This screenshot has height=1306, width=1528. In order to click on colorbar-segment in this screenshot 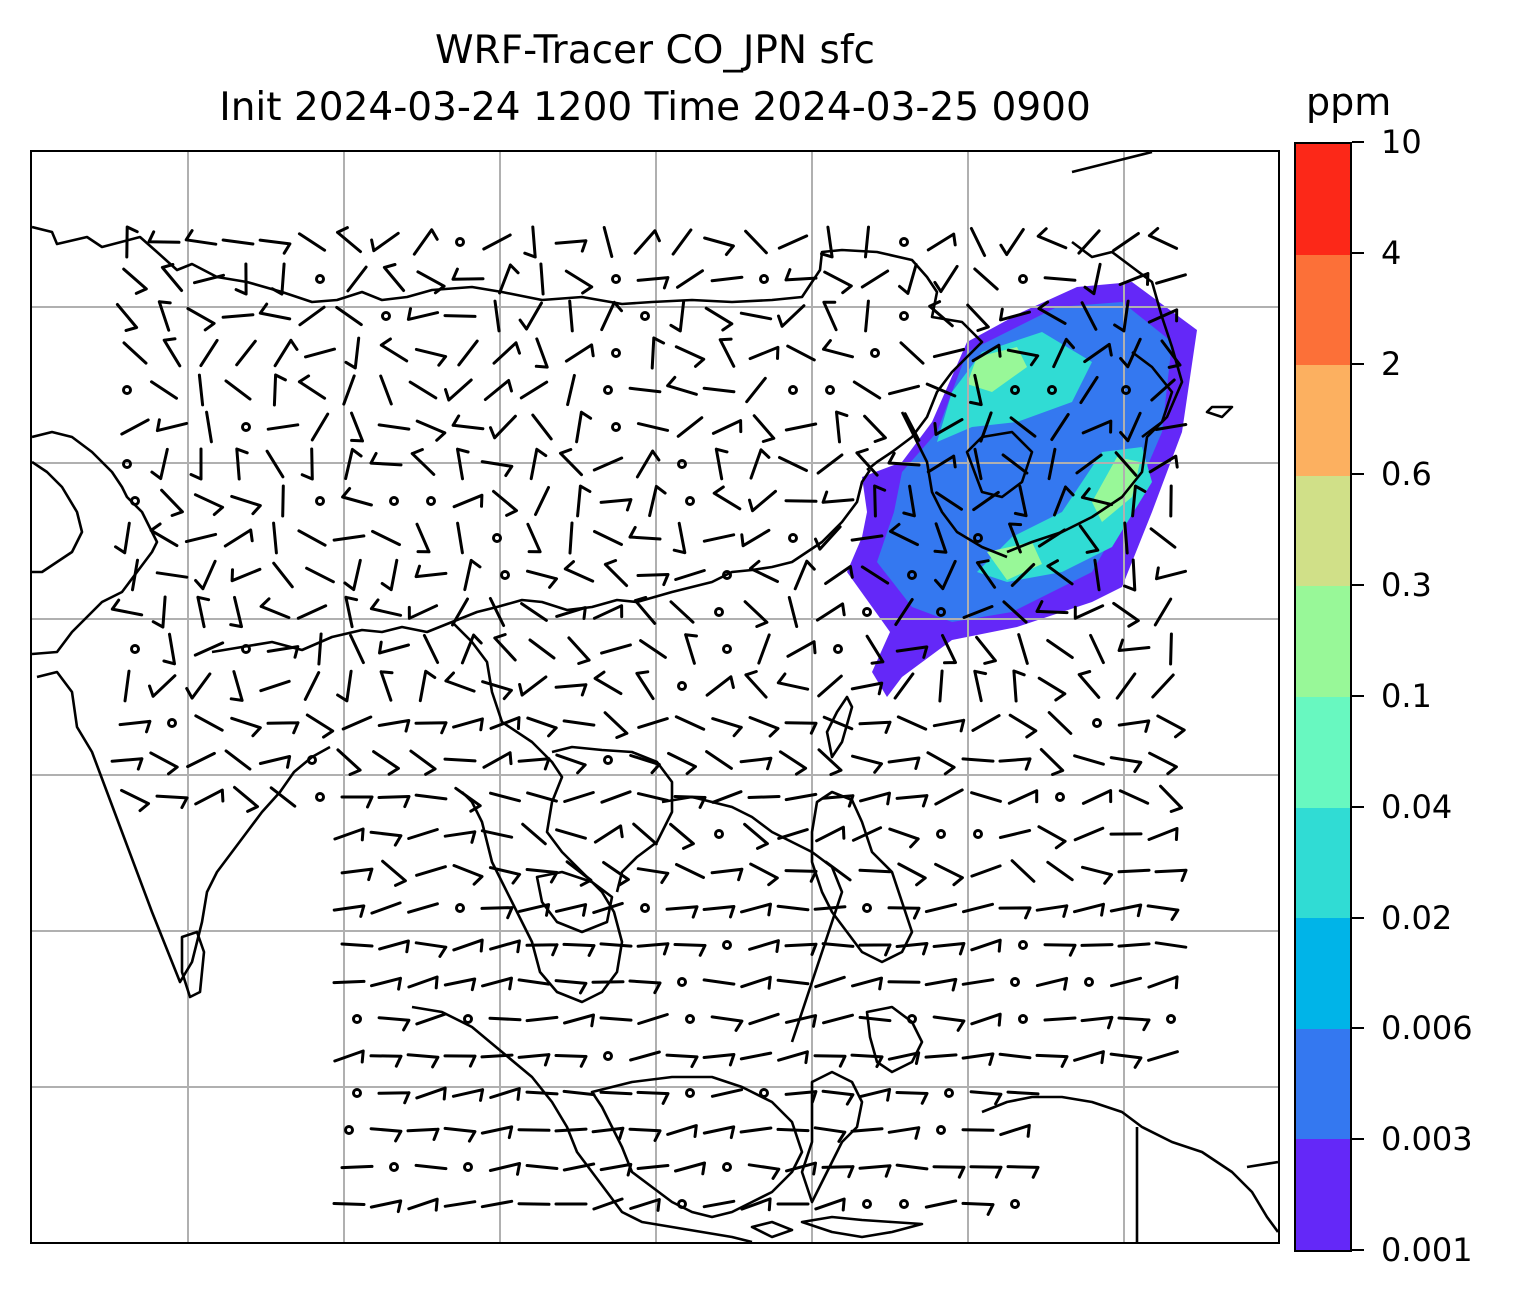, I will do `click(1323, 1194)`.